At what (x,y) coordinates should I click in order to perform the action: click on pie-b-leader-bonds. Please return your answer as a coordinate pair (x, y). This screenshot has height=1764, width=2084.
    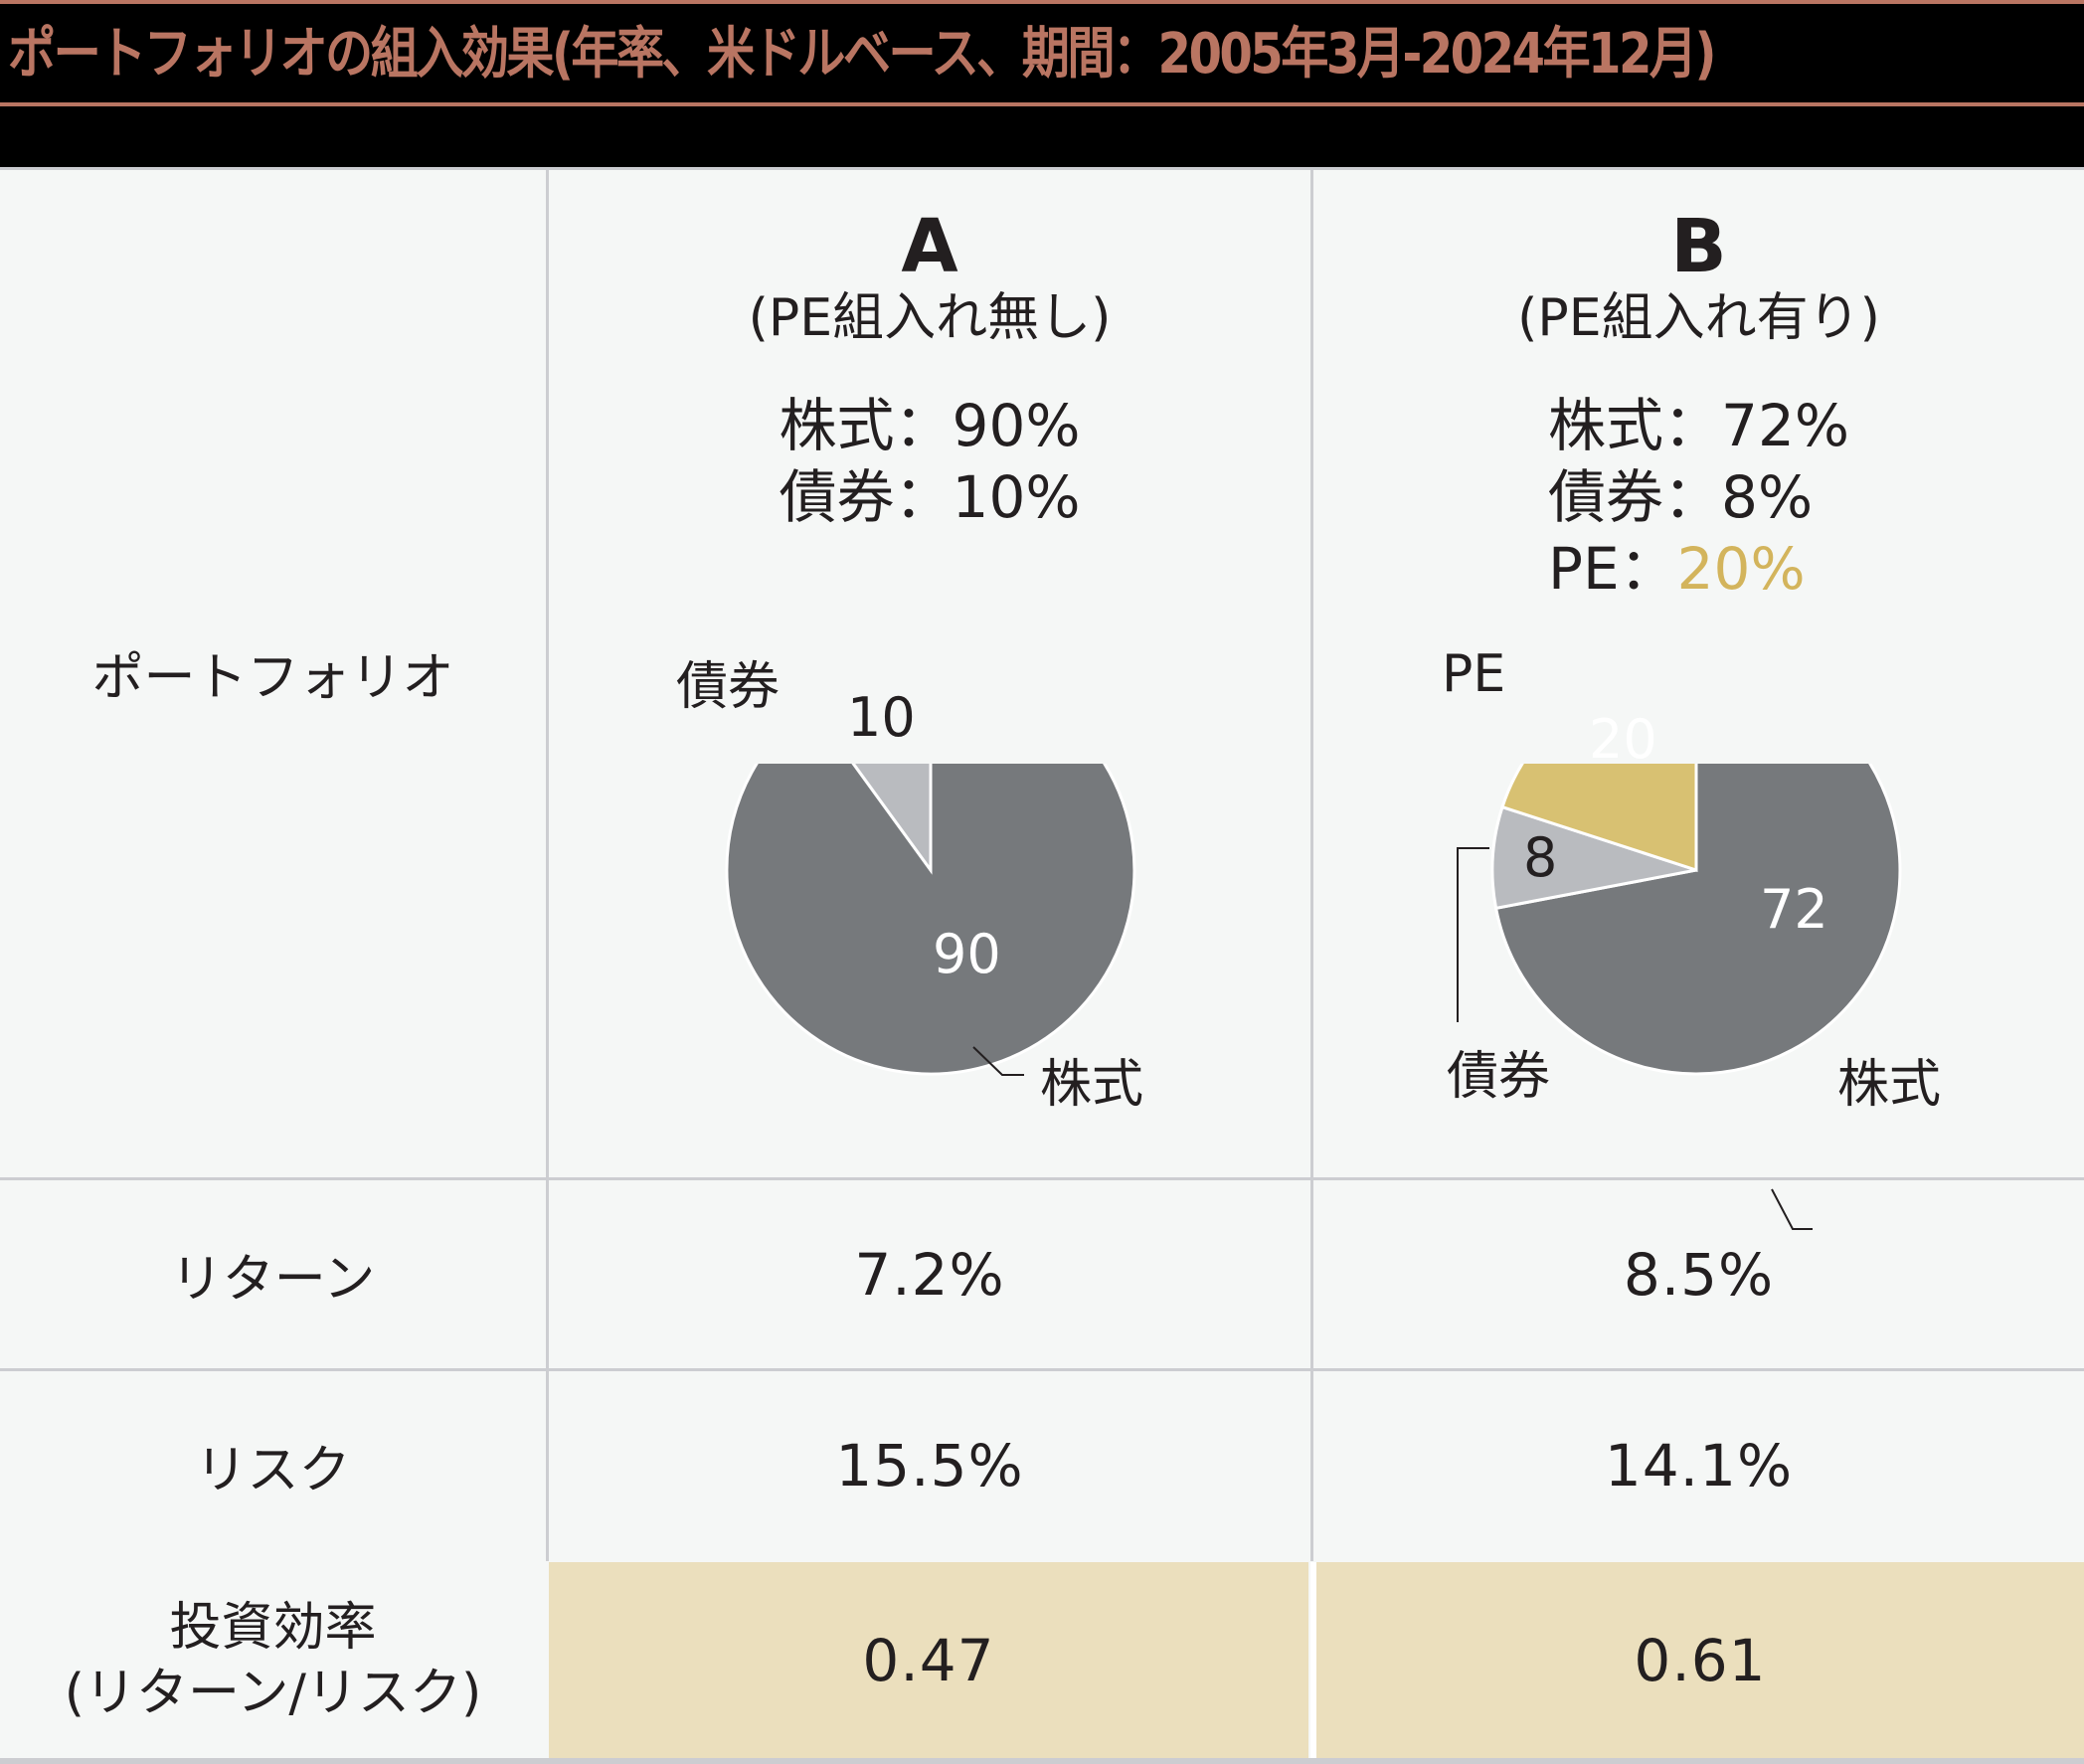
    Looking at the image, I should click on (1473, 934).